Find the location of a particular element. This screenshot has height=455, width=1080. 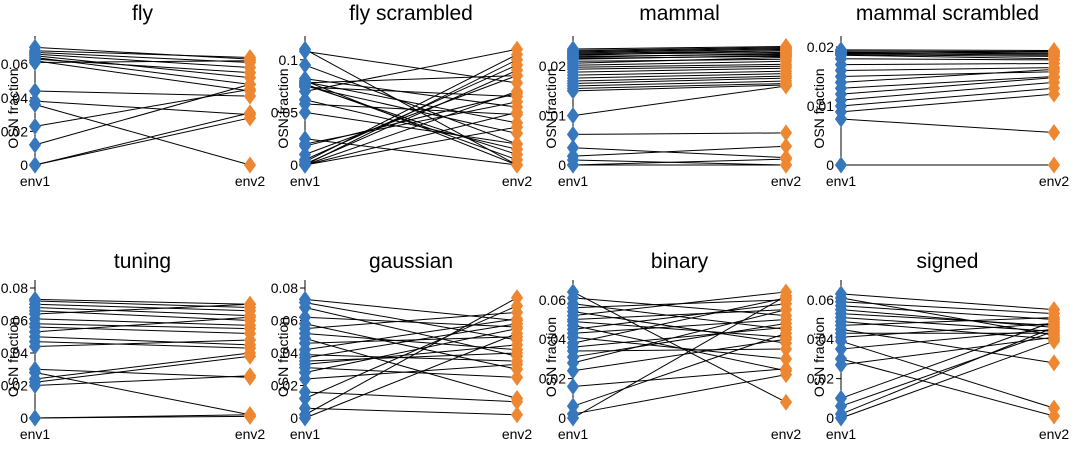

y-tick-label: 0.04 is located at coordinates (552, 339).